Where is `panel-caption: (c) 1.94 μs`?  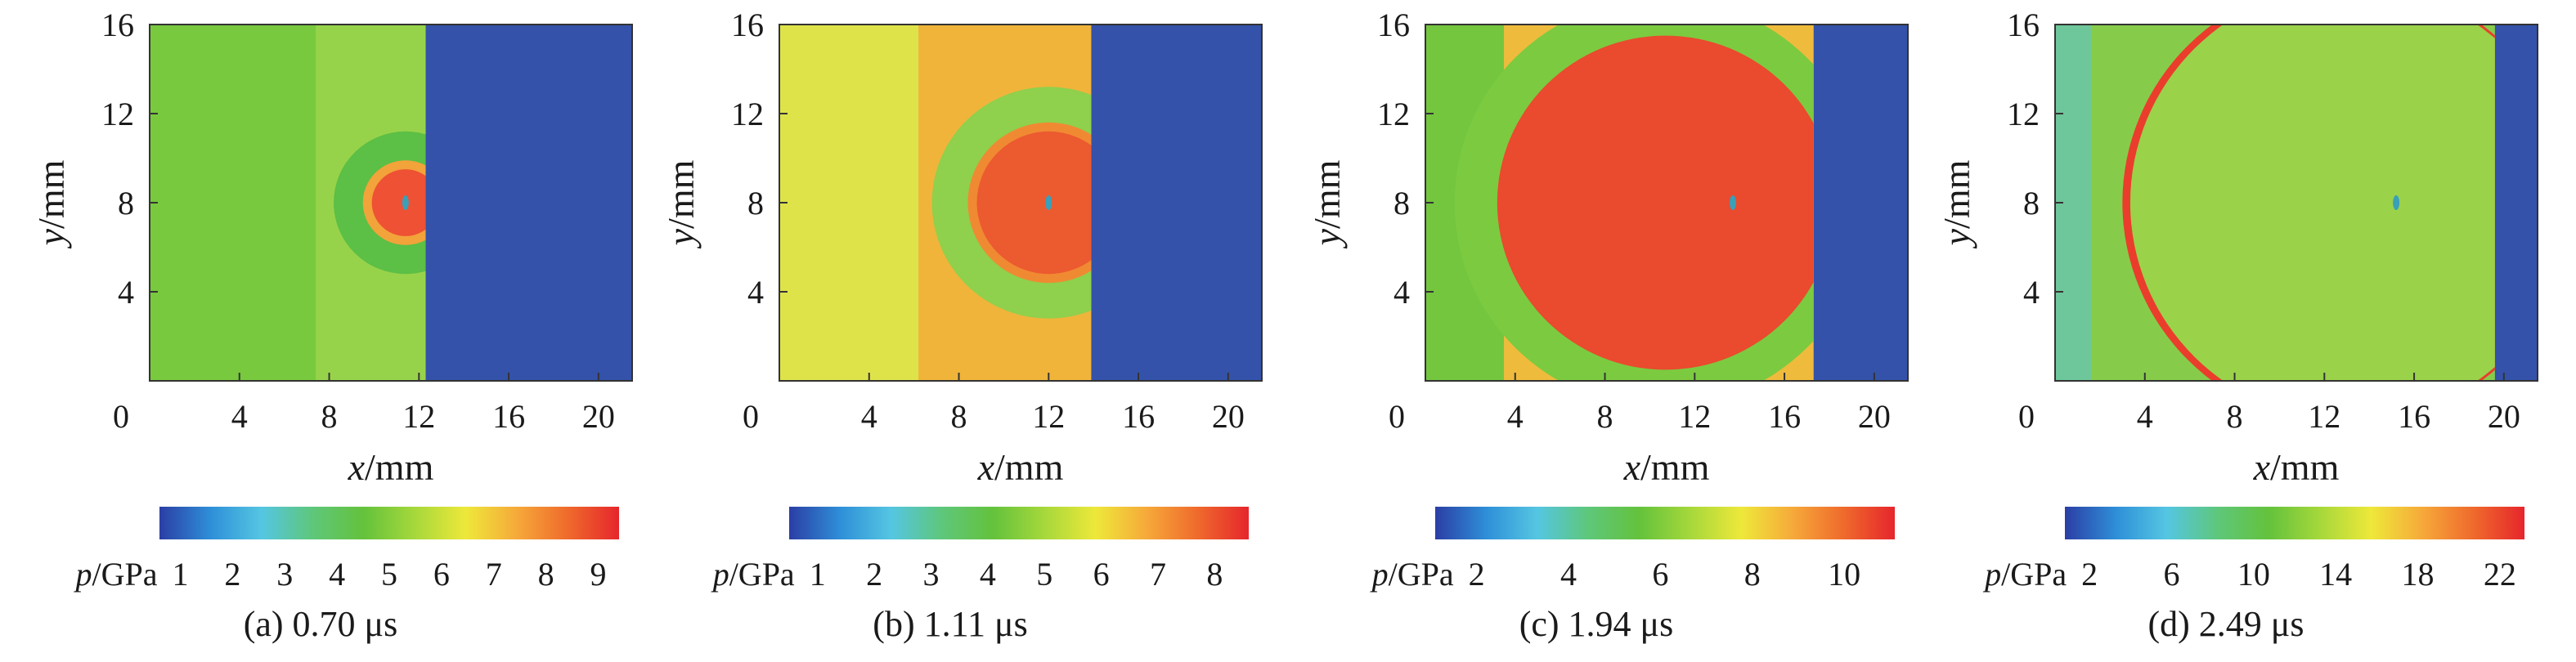 panel-caption: (c) 1.94 μs is located at coordinates (1597, 624).